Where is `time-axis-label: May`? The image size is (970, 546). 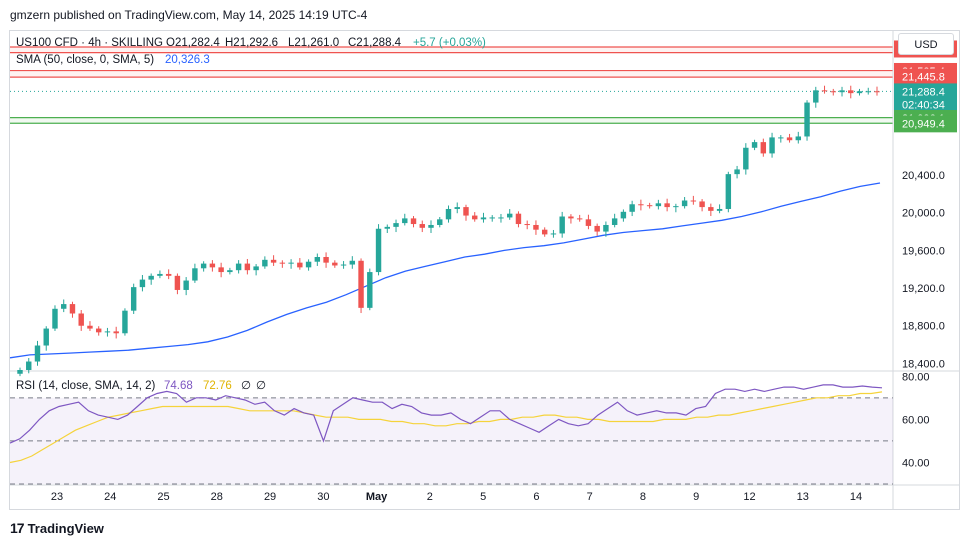 time-axis-label: May is located at coordinates (377, 497).